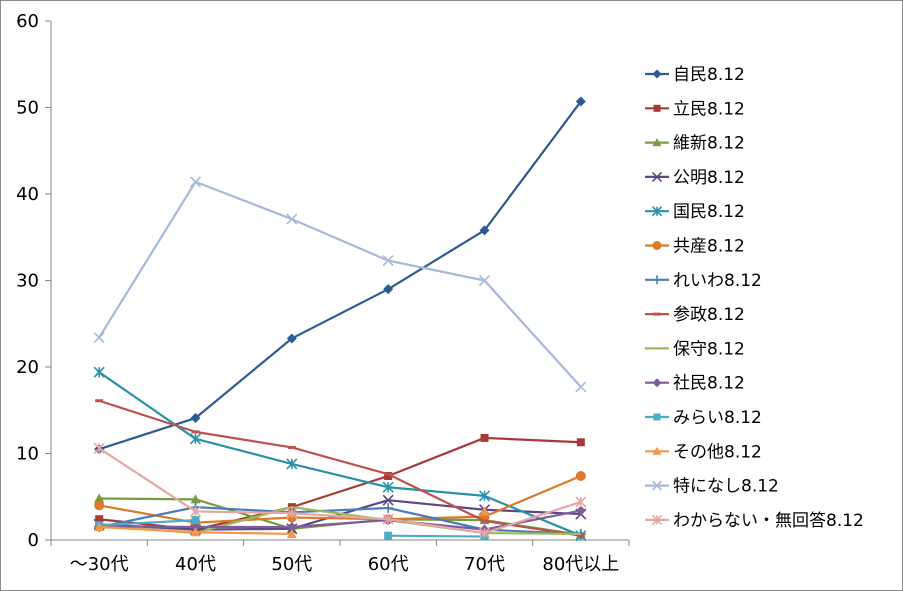 The width and height of the screenshot is (903, 591). I want to click on legend-item: れいわ8.12, so click(703, 281).